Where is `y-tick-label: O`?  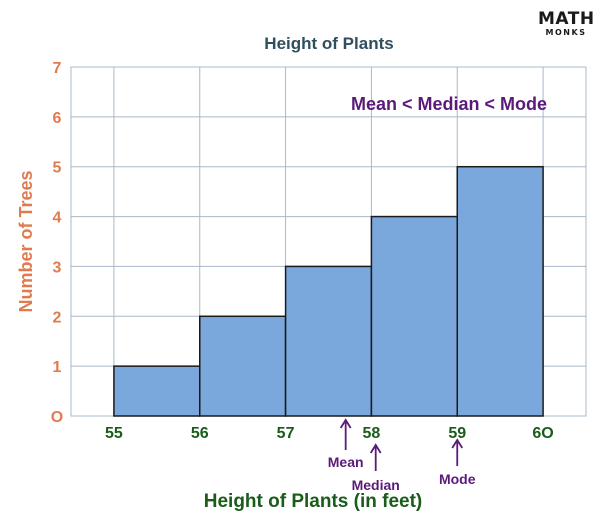 y-tick-label: O is located at coordinates (57, 417).